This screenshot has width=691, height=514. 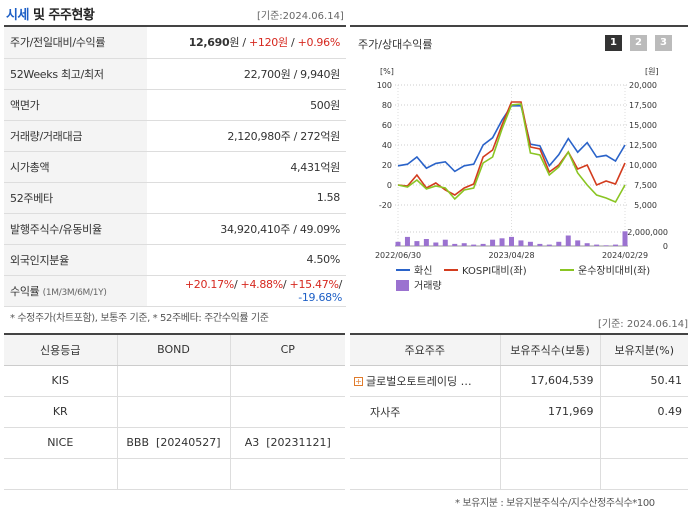 I want to click on credit-header-rating: 신용등급, so click(x=61, y=350).